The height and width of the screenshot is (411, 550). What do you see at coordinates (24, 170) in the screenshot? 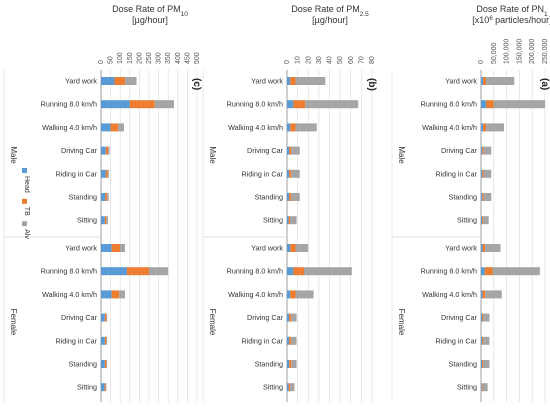
I see `legend-swatch-head` at bounding box center [24, 170].